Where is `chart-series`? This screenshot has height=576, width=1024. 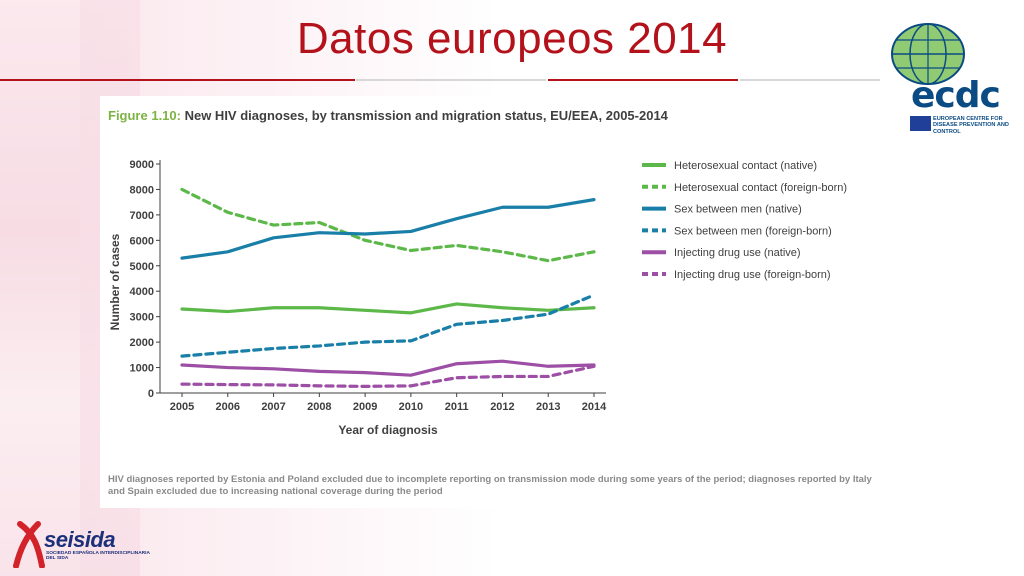 chart-series is located at coordinates (388, 287).